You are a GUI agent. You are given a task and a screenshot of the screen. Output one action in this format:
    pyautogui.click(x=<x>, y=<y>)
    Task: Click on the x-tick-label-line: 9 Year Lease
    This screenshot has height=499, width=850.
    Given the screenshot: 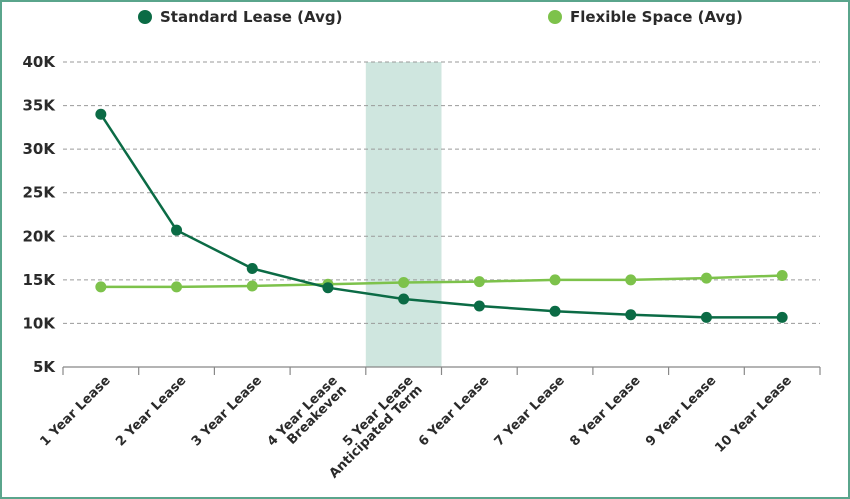 What is the action you would take?
    pyautogui.click(x=681, y=411)
    